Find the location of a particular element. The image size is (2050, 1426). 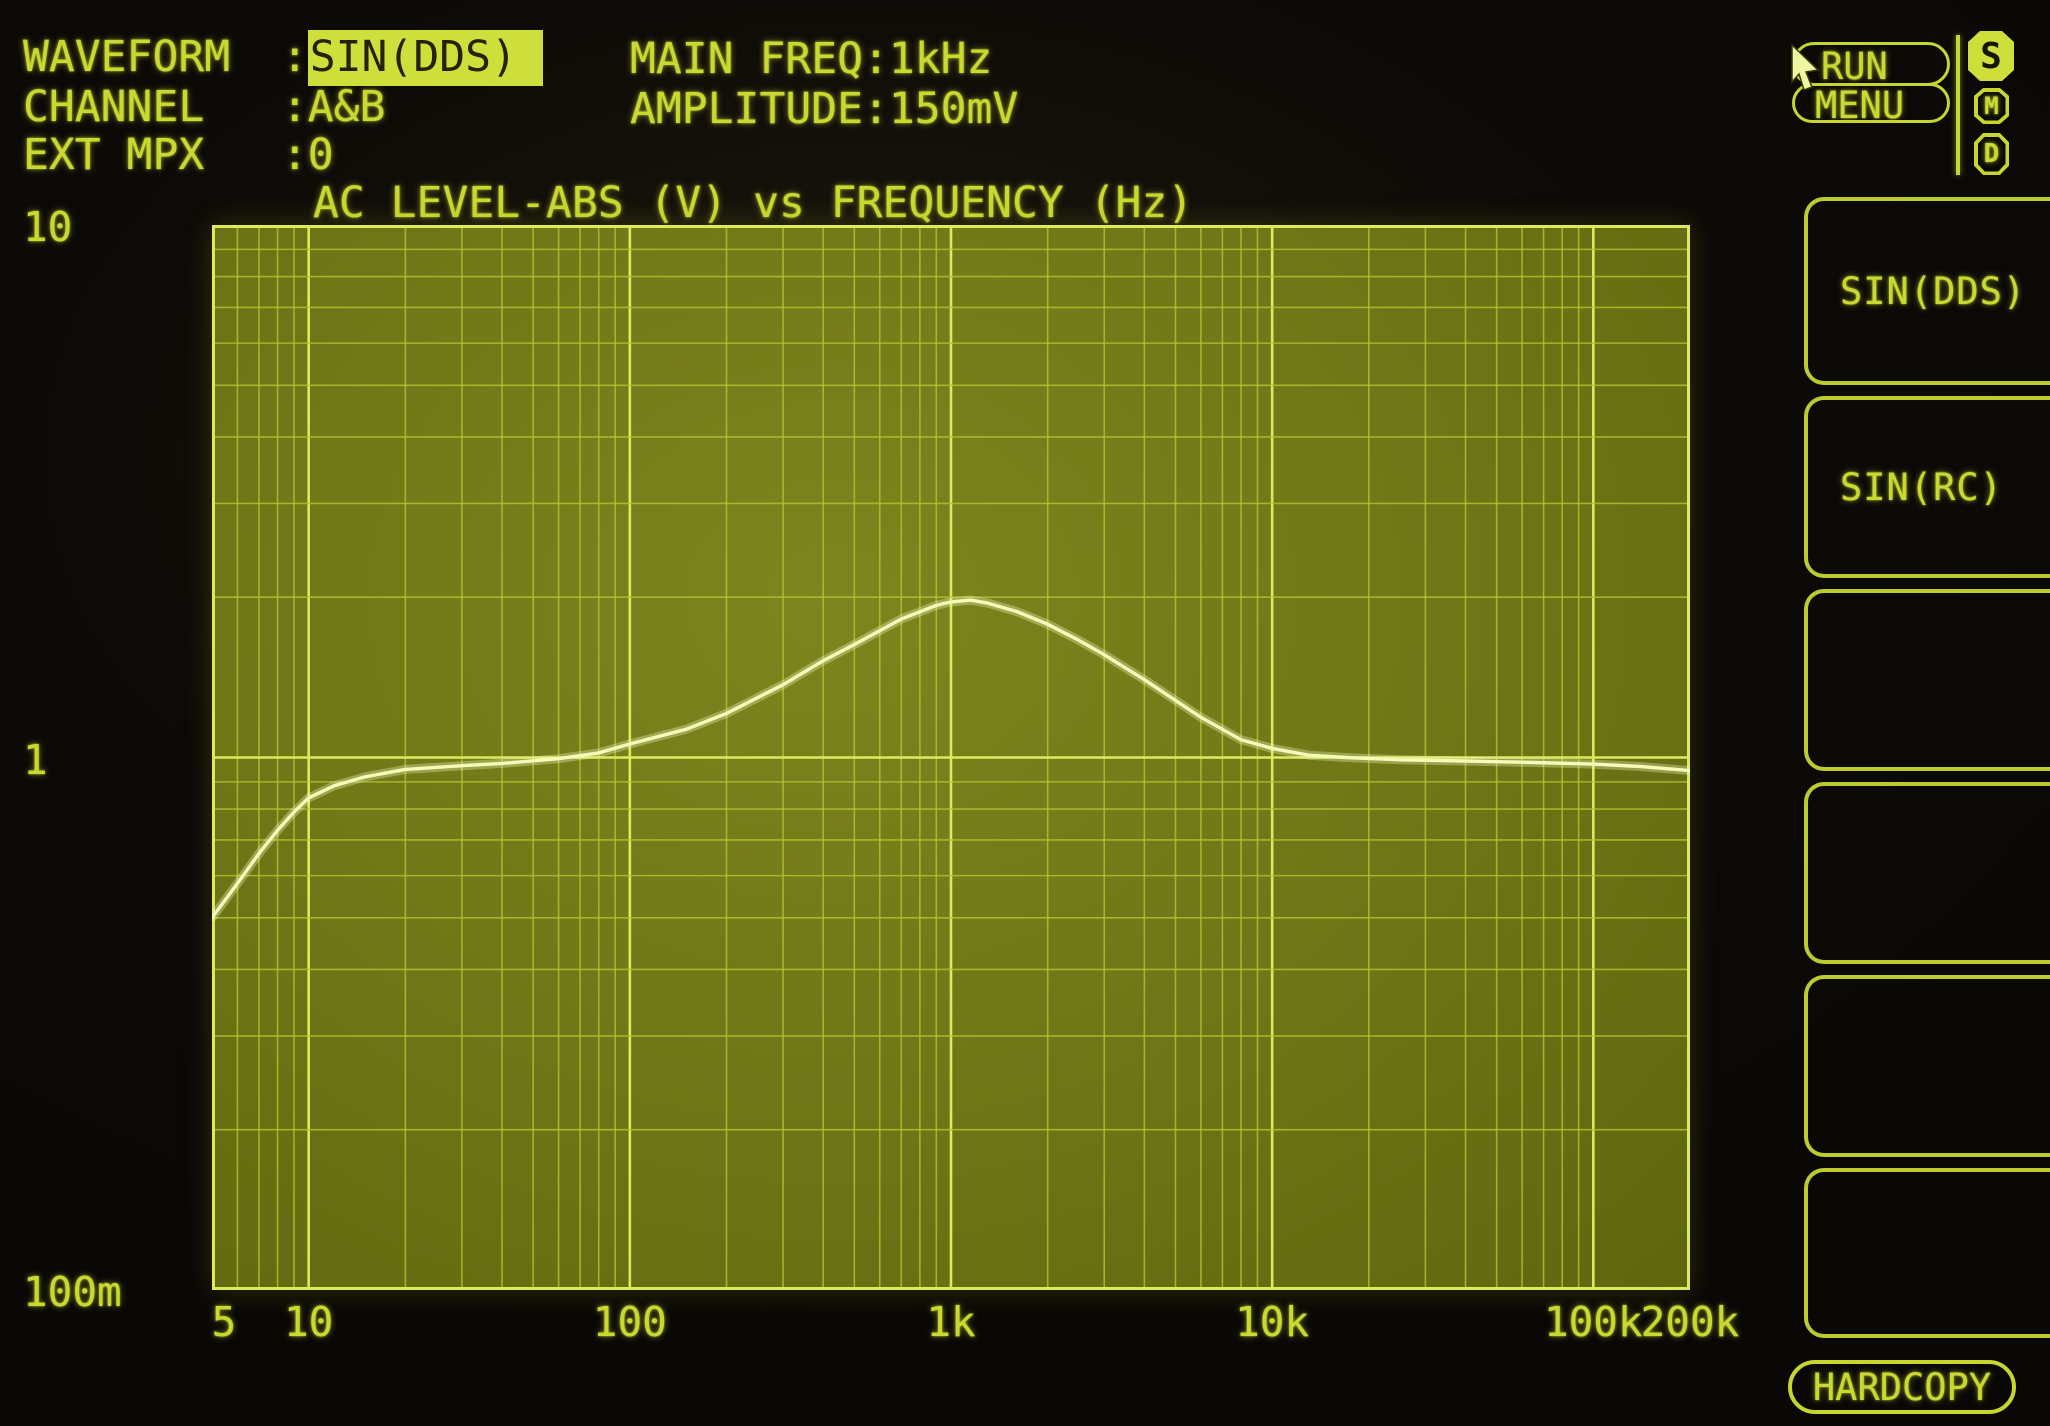

softkey-label: SIN(DDS) is located at coordinates (1933, 291).